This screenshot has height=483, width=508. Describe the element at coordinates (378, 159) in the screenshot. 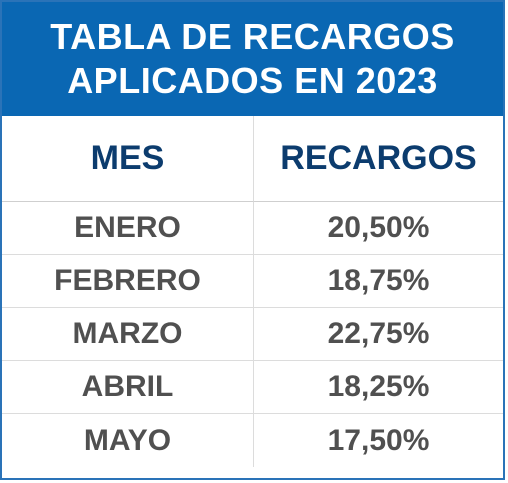

I see `column-header-surcharge: RECARGOS` at that location.